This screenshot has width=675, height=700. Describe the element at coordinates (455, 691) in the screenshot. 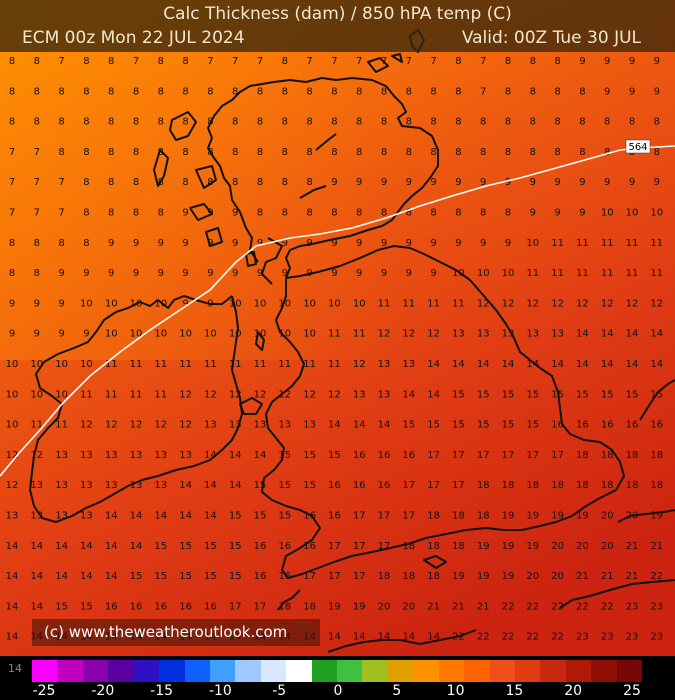

I see `legend-tick-label: 10` at that location.